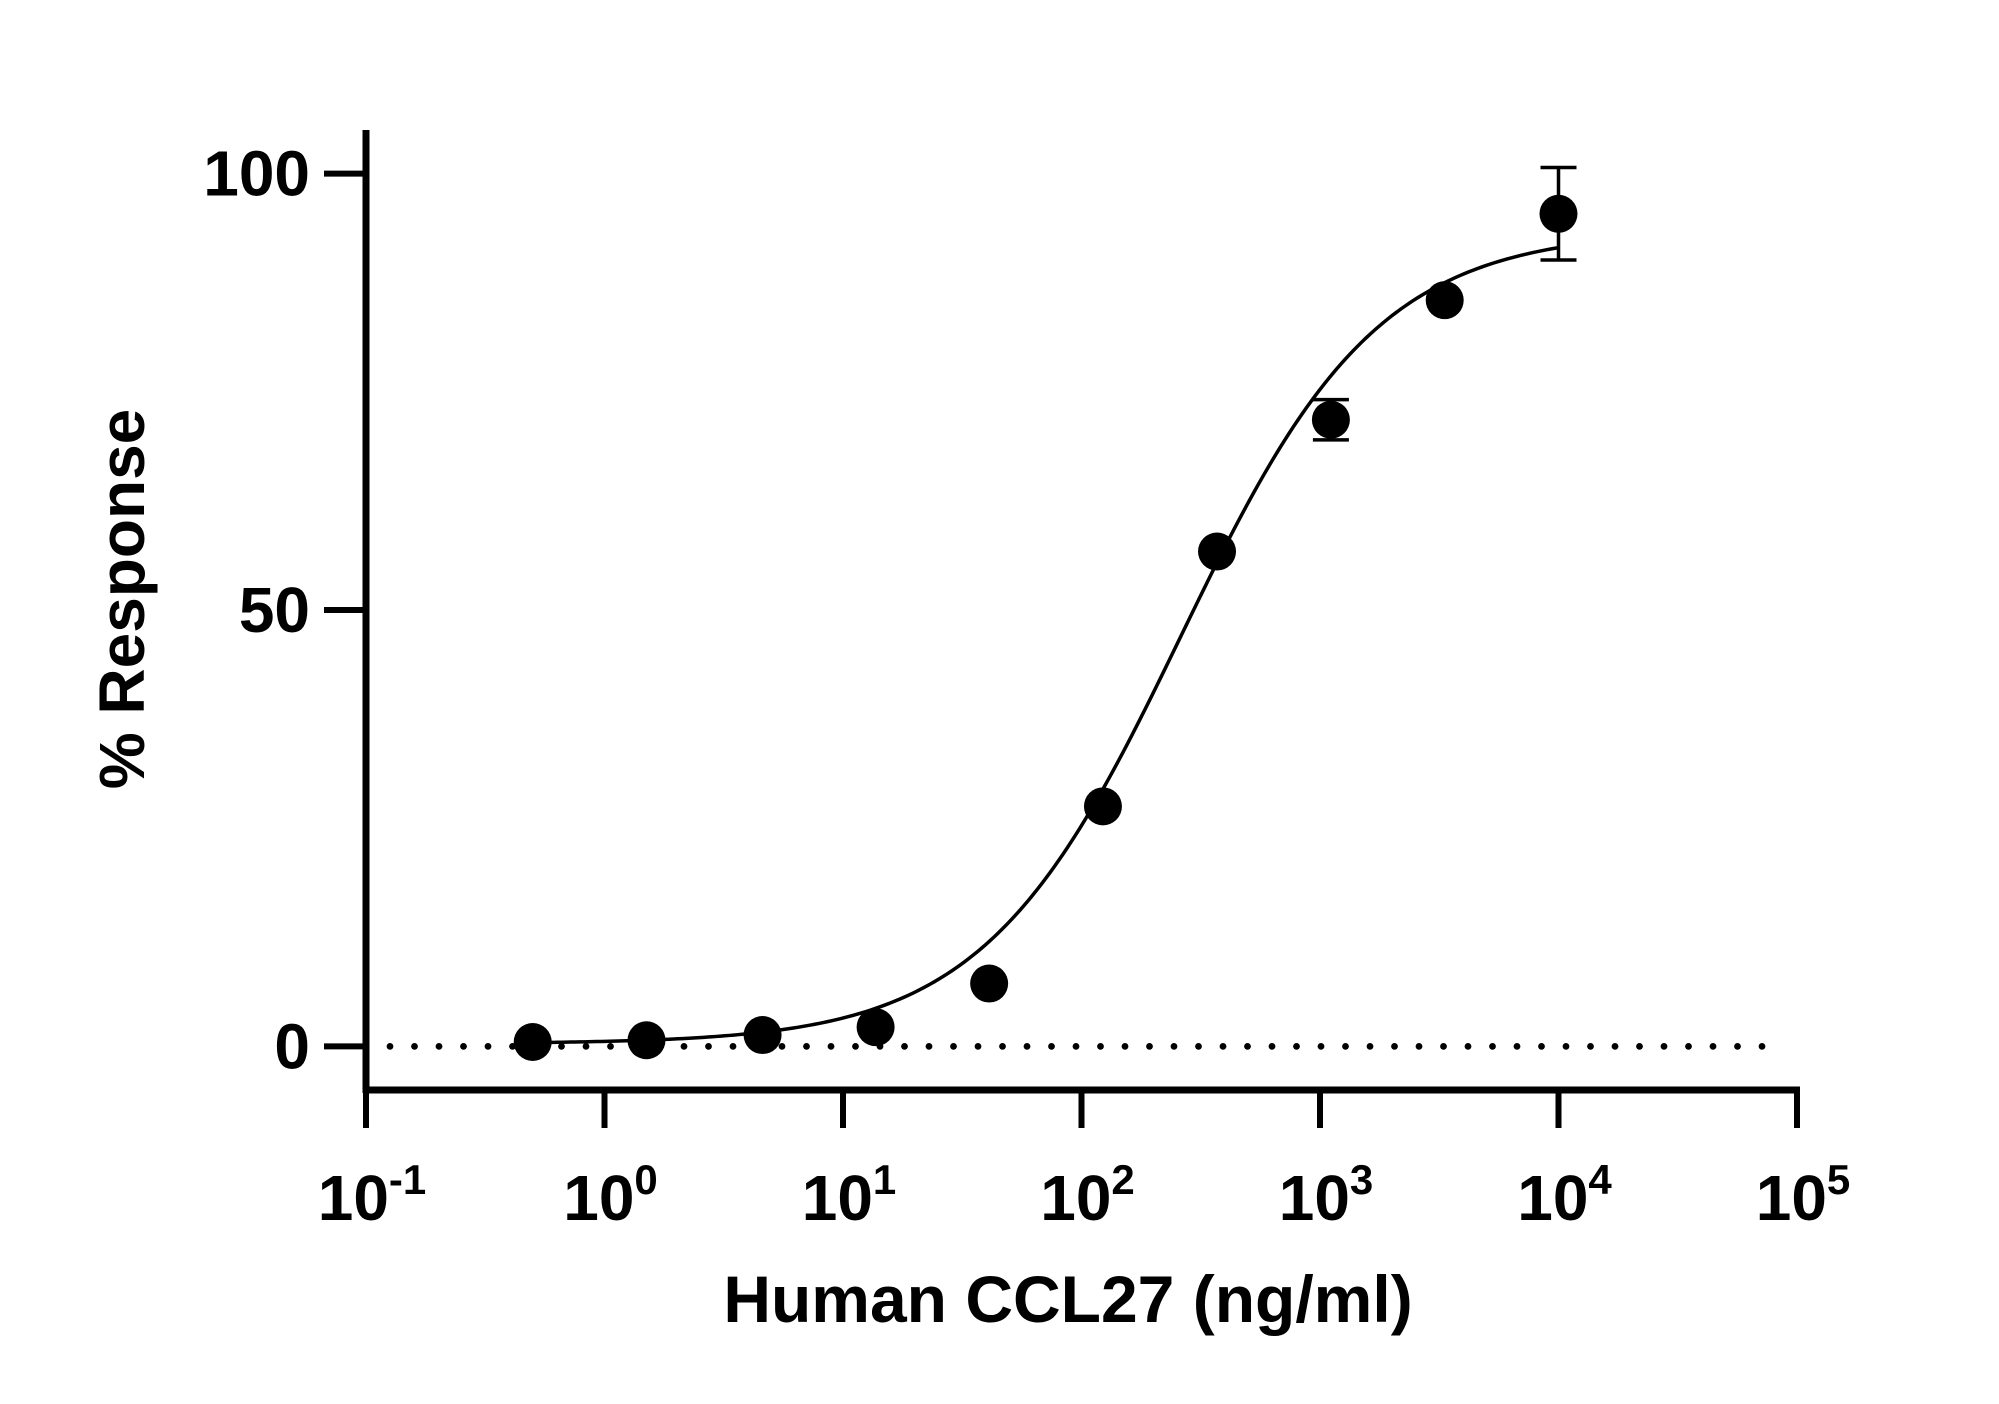 Image resolution: width=1999 pixels, height=1404 pixels. I want to click on x-tick-label: 10¹, so click(849, 1195).